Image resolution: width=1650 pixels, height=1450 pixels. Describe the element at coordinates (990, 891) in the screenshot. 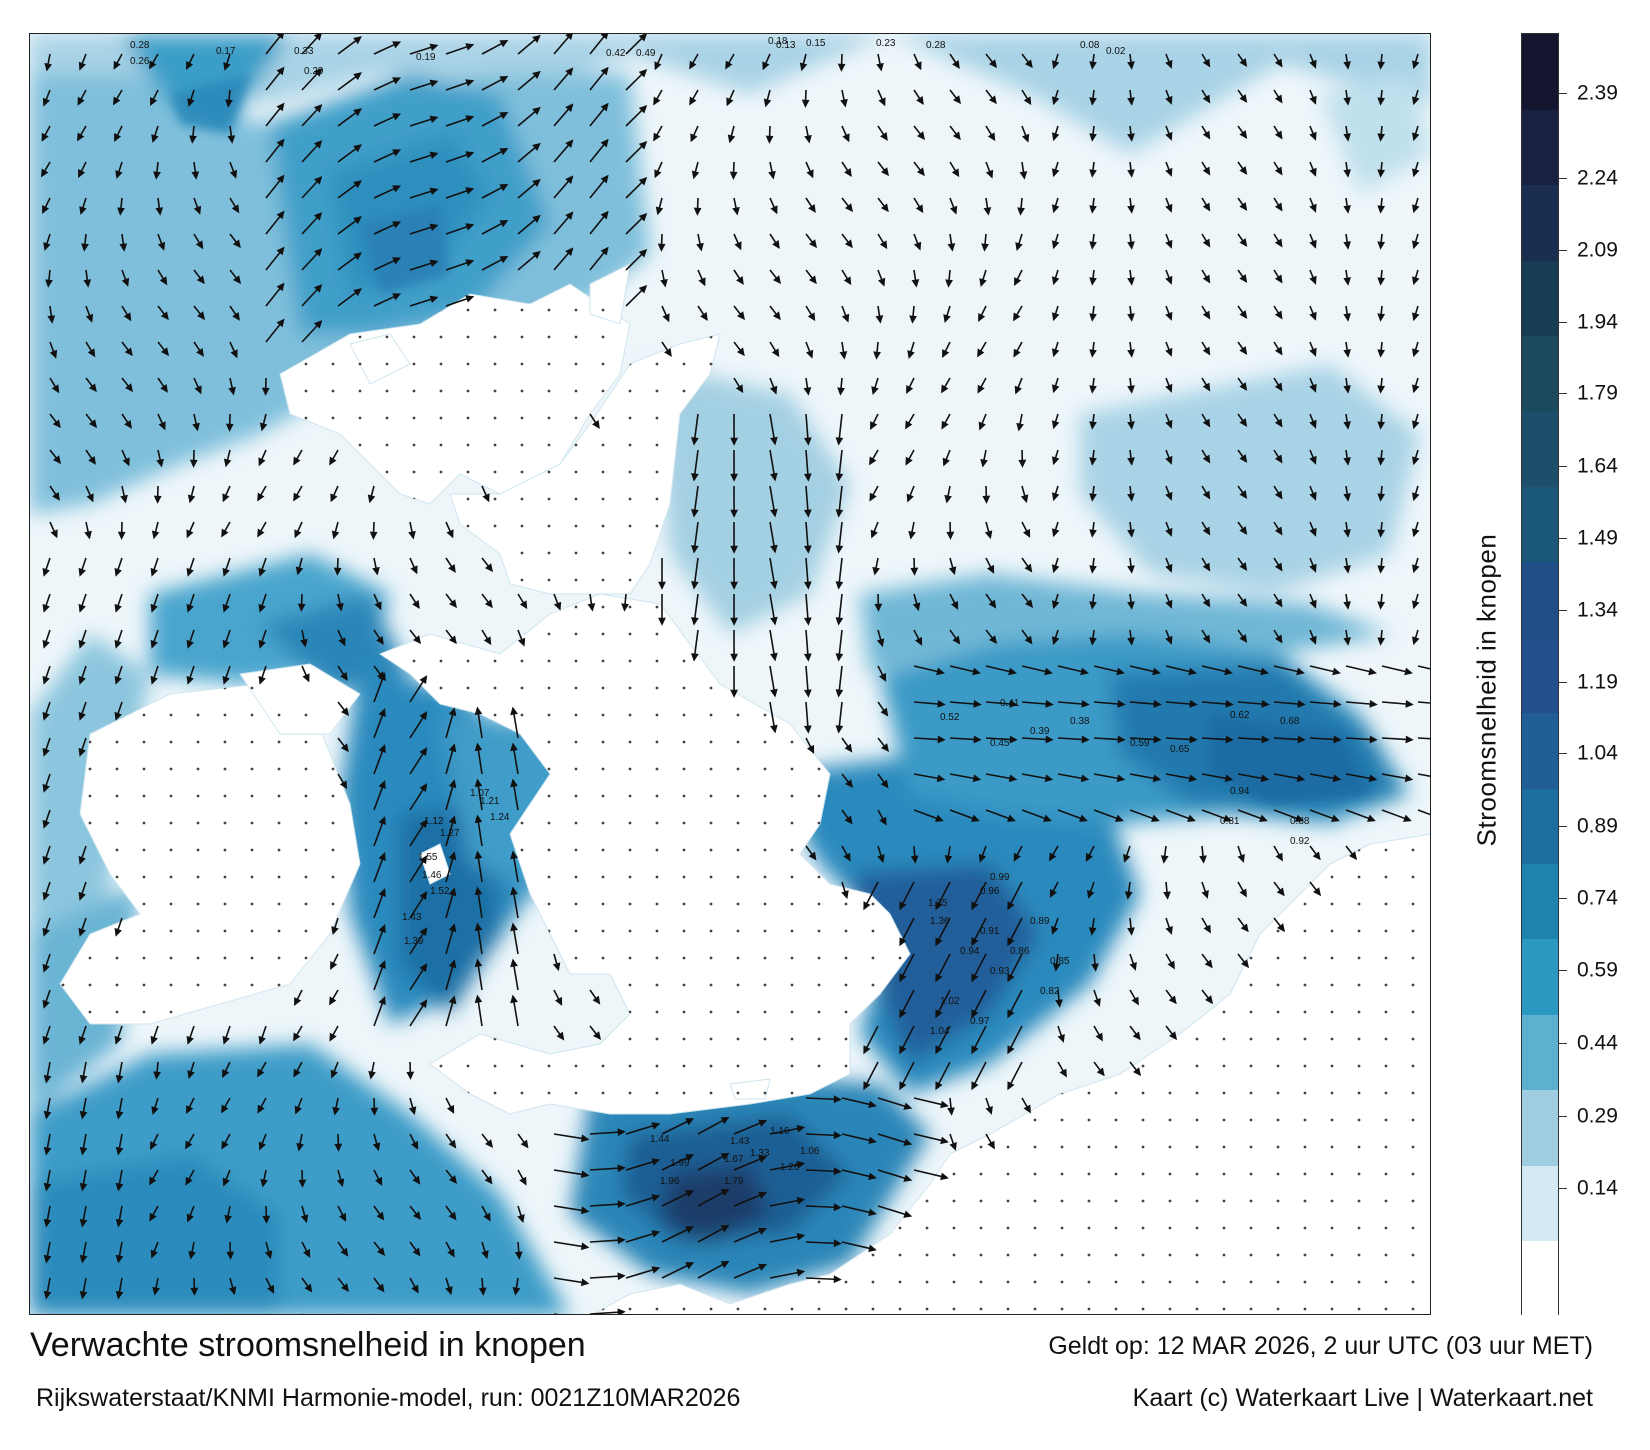

I see `speed-label: 0.96` at that location.